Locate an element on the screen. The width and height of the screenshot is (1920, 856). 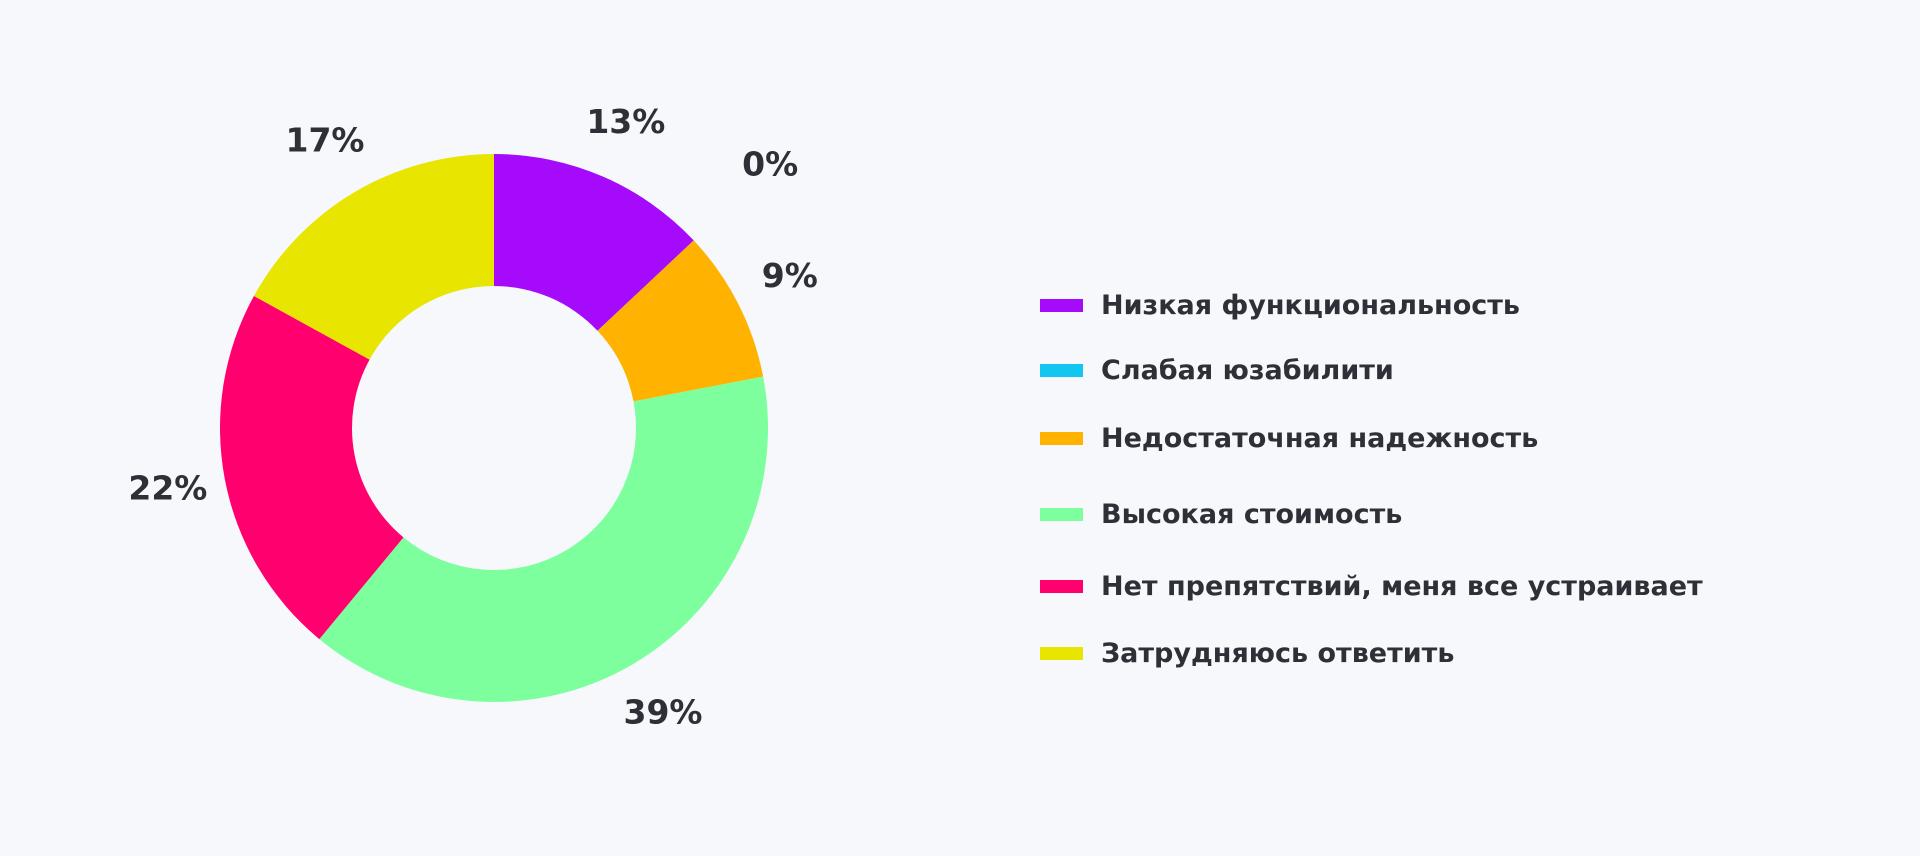
legend-item-no-obstacles: Нет препятствий, меня все устраивает is located at coordinates (1371, 586).